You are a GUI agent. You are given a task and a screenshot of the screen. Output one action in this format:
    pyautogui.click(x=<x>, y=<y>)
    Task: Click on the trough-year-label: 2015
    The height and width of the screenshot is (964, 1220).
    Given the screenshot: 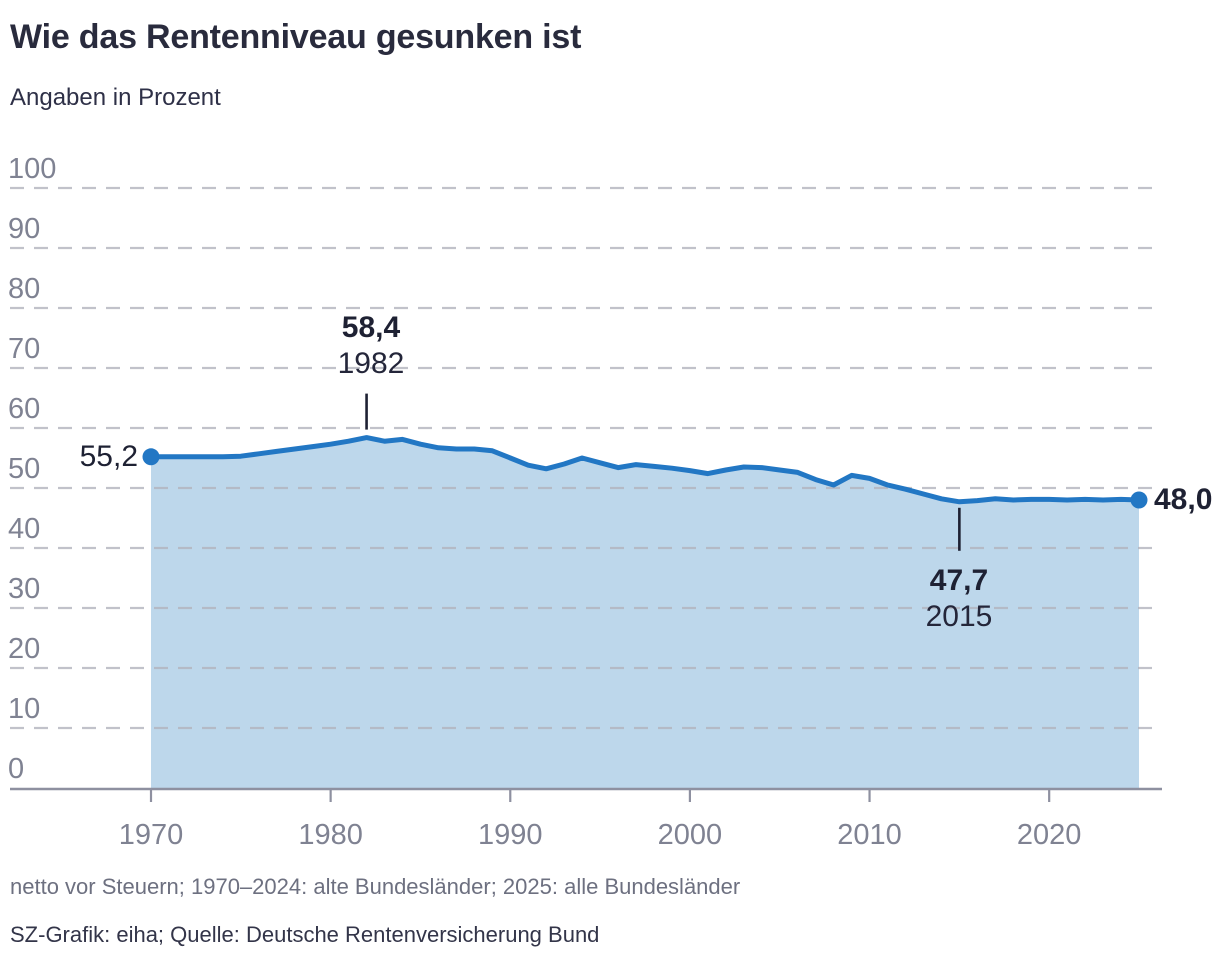 What is the action you would take?
    pyautogui.click(x=959, y=616)
    